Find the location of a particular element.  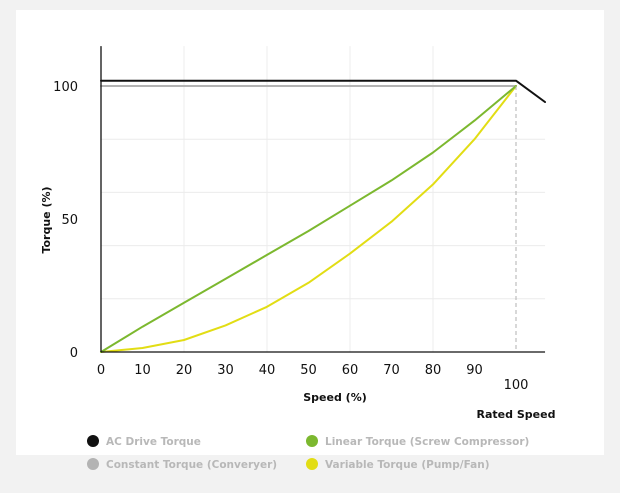

x-tick-label: 20 is located at coordinates (184, 370).